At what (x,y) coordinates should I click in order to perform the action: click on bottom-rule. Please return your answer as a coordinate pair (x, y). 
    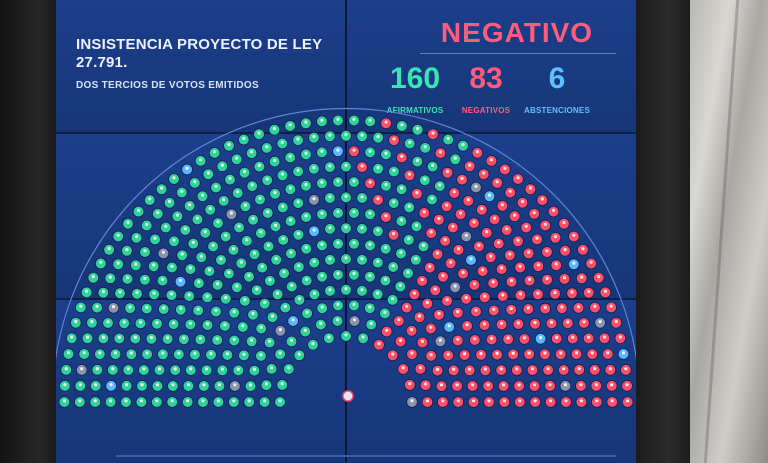
    Looking at the image, I should click on (366, 456).